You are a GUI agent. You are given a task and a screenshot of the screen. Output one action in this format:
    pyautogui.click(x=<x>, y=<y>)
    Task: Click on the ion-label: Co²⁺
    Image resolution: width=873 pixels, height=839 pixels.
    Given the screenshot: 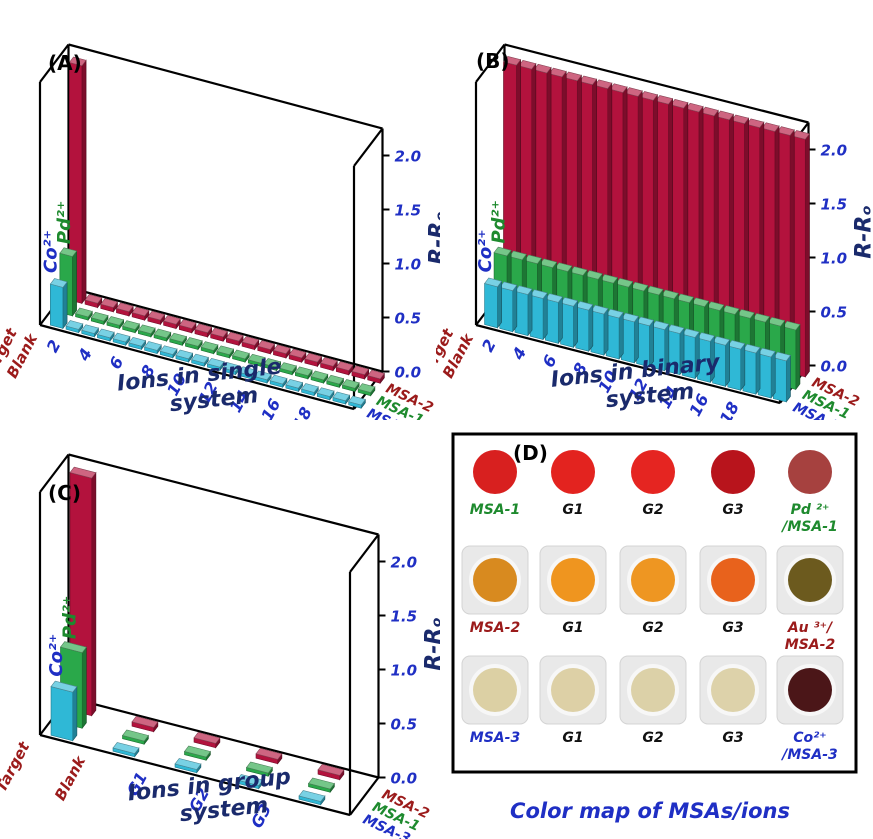 What is the action you would take?
    pyautogui.click(x=56, y=655)
    